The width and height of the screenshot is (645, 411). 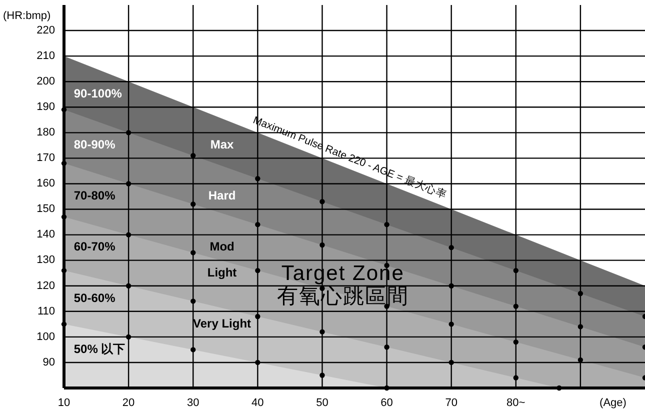 What do you see at coordinates (128, 403) in the screenshot?
I see `x-tick-label: 20` at bounding box center [128, 403].